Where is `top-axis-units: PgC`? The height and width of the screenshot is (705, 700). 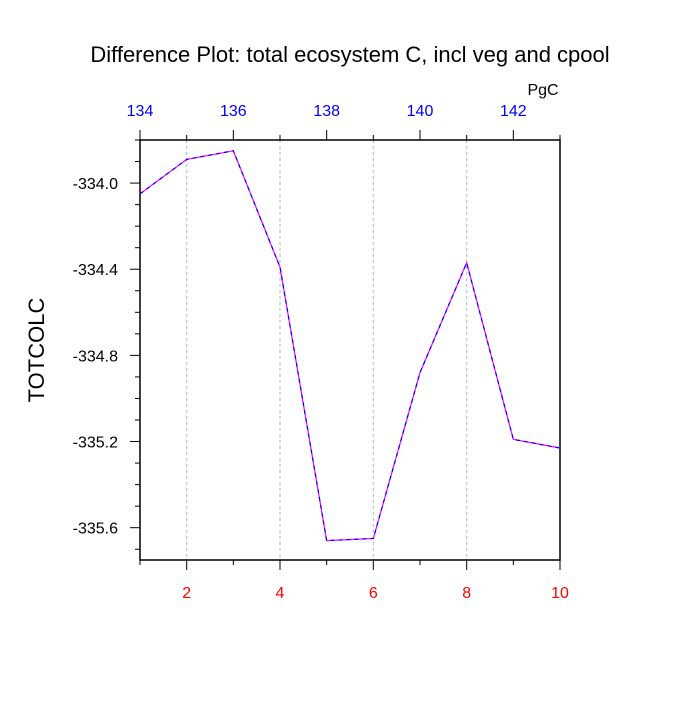 top-axis-units: PgC is located at coordinates (542, 90).